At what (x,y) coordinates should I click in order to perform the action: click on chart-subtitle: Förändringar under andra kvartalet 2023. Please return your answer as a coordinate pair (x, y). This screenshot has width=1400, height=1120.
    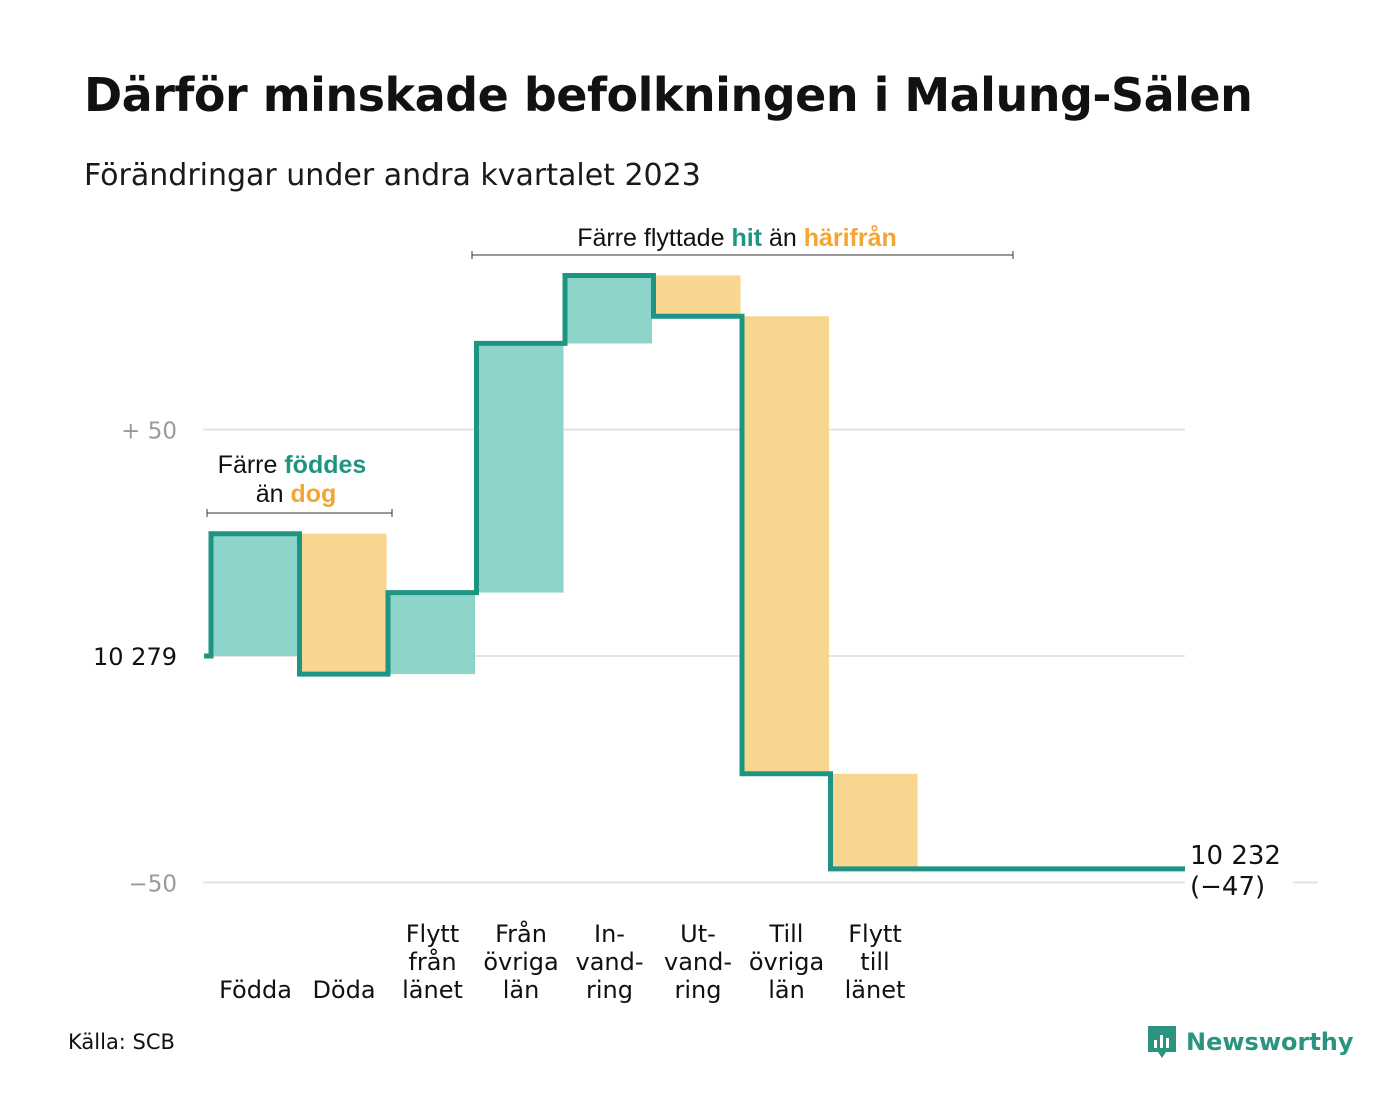
    Looking at the image, I should click on (392, 175).